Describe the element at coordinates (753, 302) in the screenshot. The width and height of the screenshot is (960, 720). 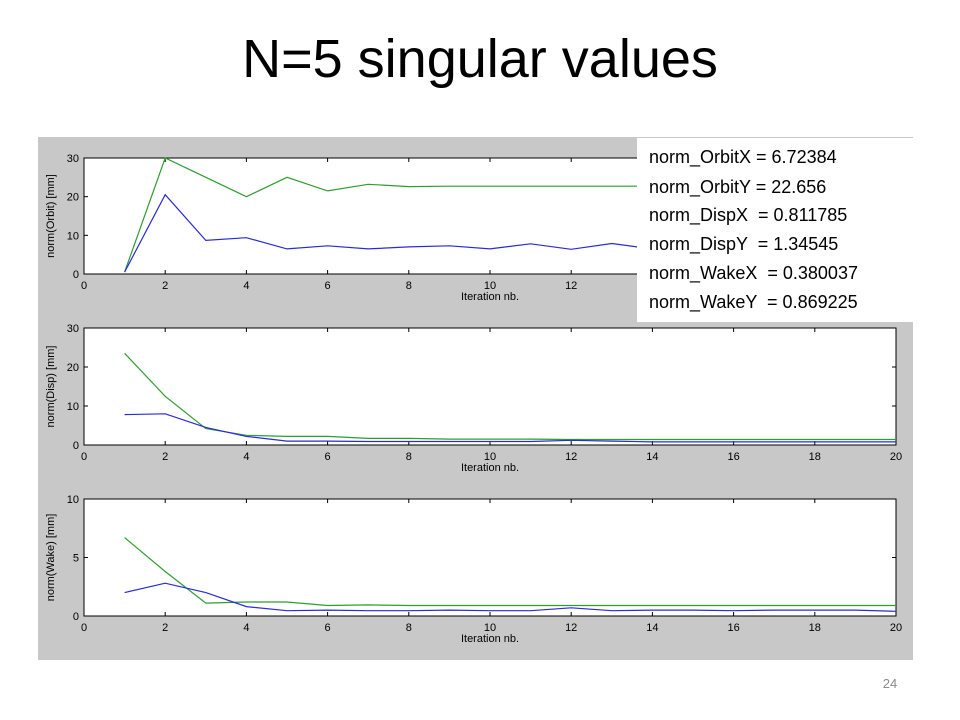
I see `norm-wakey-text: norm_WakeY = 0.869225` at that location.